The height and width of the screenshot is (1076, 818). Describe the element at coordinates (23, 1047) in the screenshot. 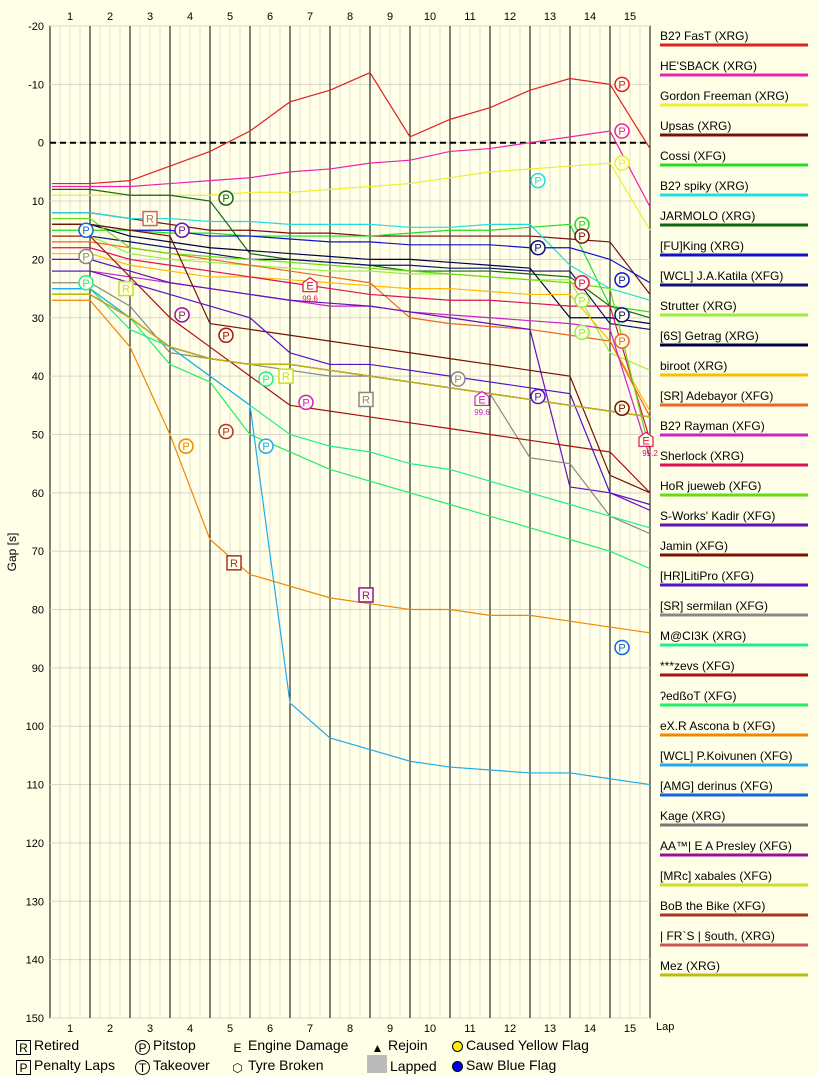

I see `retired-icon: R` at that location.